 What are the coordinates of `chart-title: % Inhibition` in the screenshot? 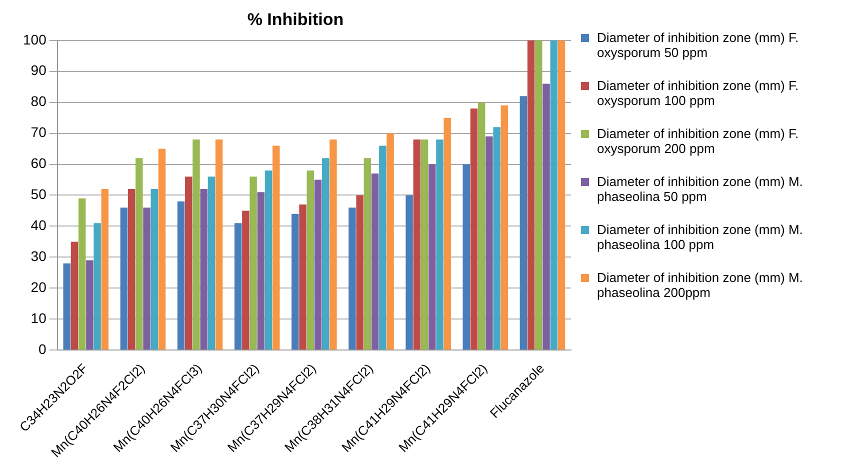 It's located at (295, 19).